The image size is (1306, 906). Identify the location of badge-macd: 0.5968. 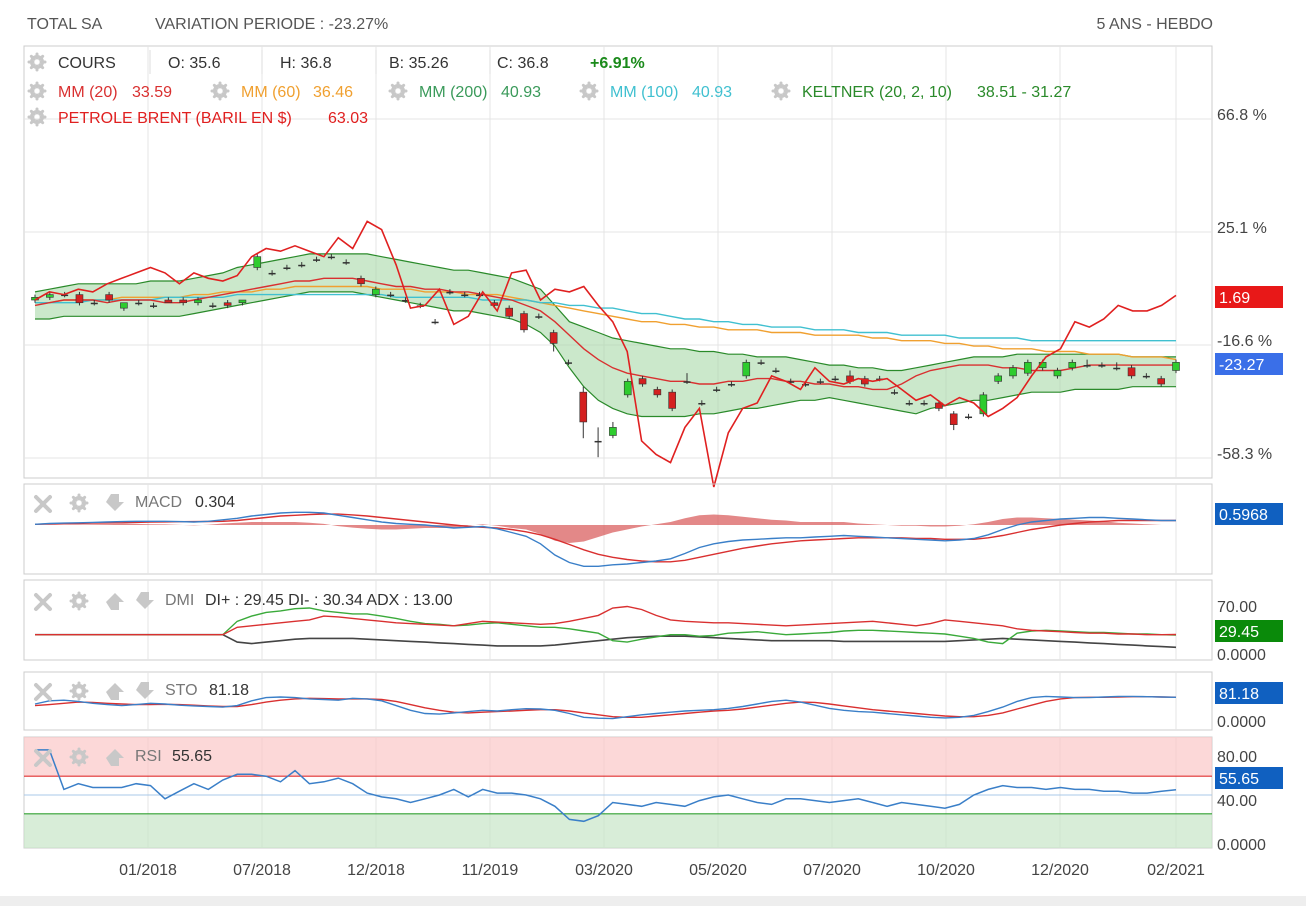
(1243, 515).